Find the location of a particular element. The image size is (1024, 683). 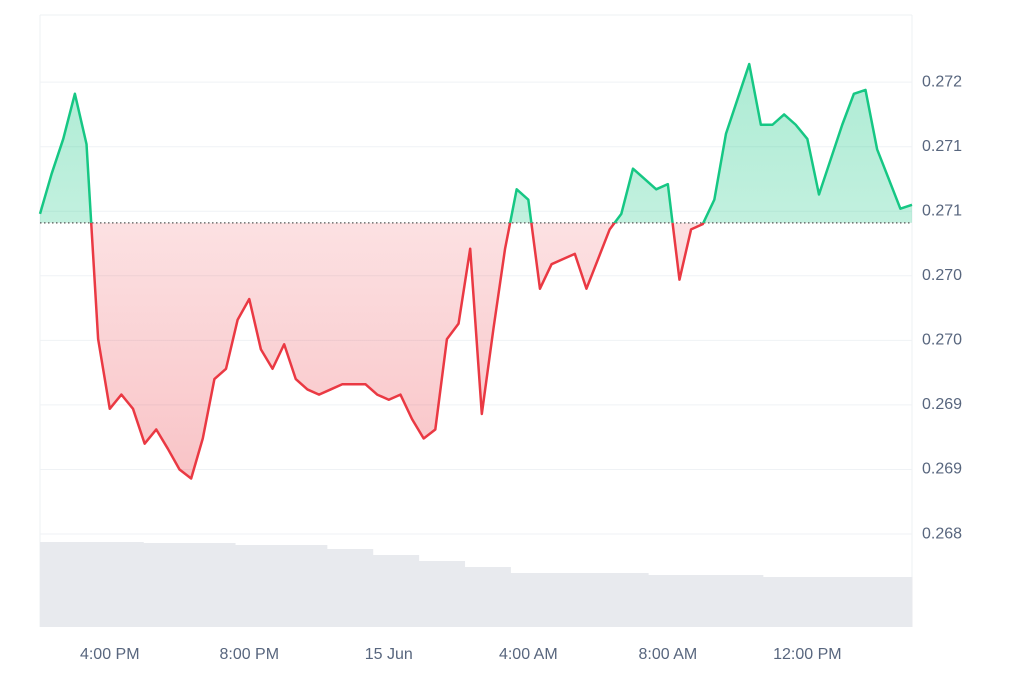

x-tick-label: 4:00 PM is located at coordinates (110, 654).